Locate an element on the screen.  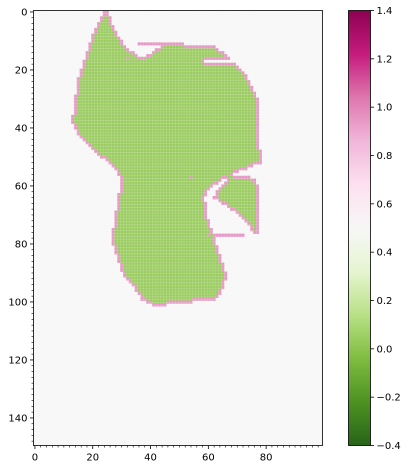
y-tick-label: 80 is located at coordinates (21, 244).